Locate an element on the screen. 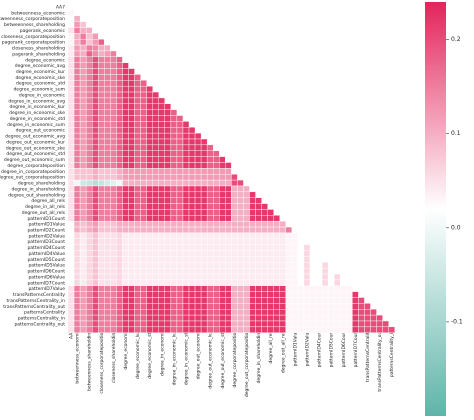 The width and height of the screenshot is (474, 420). y-tick-label: patternID5Count is located at coordinates (46, 260).